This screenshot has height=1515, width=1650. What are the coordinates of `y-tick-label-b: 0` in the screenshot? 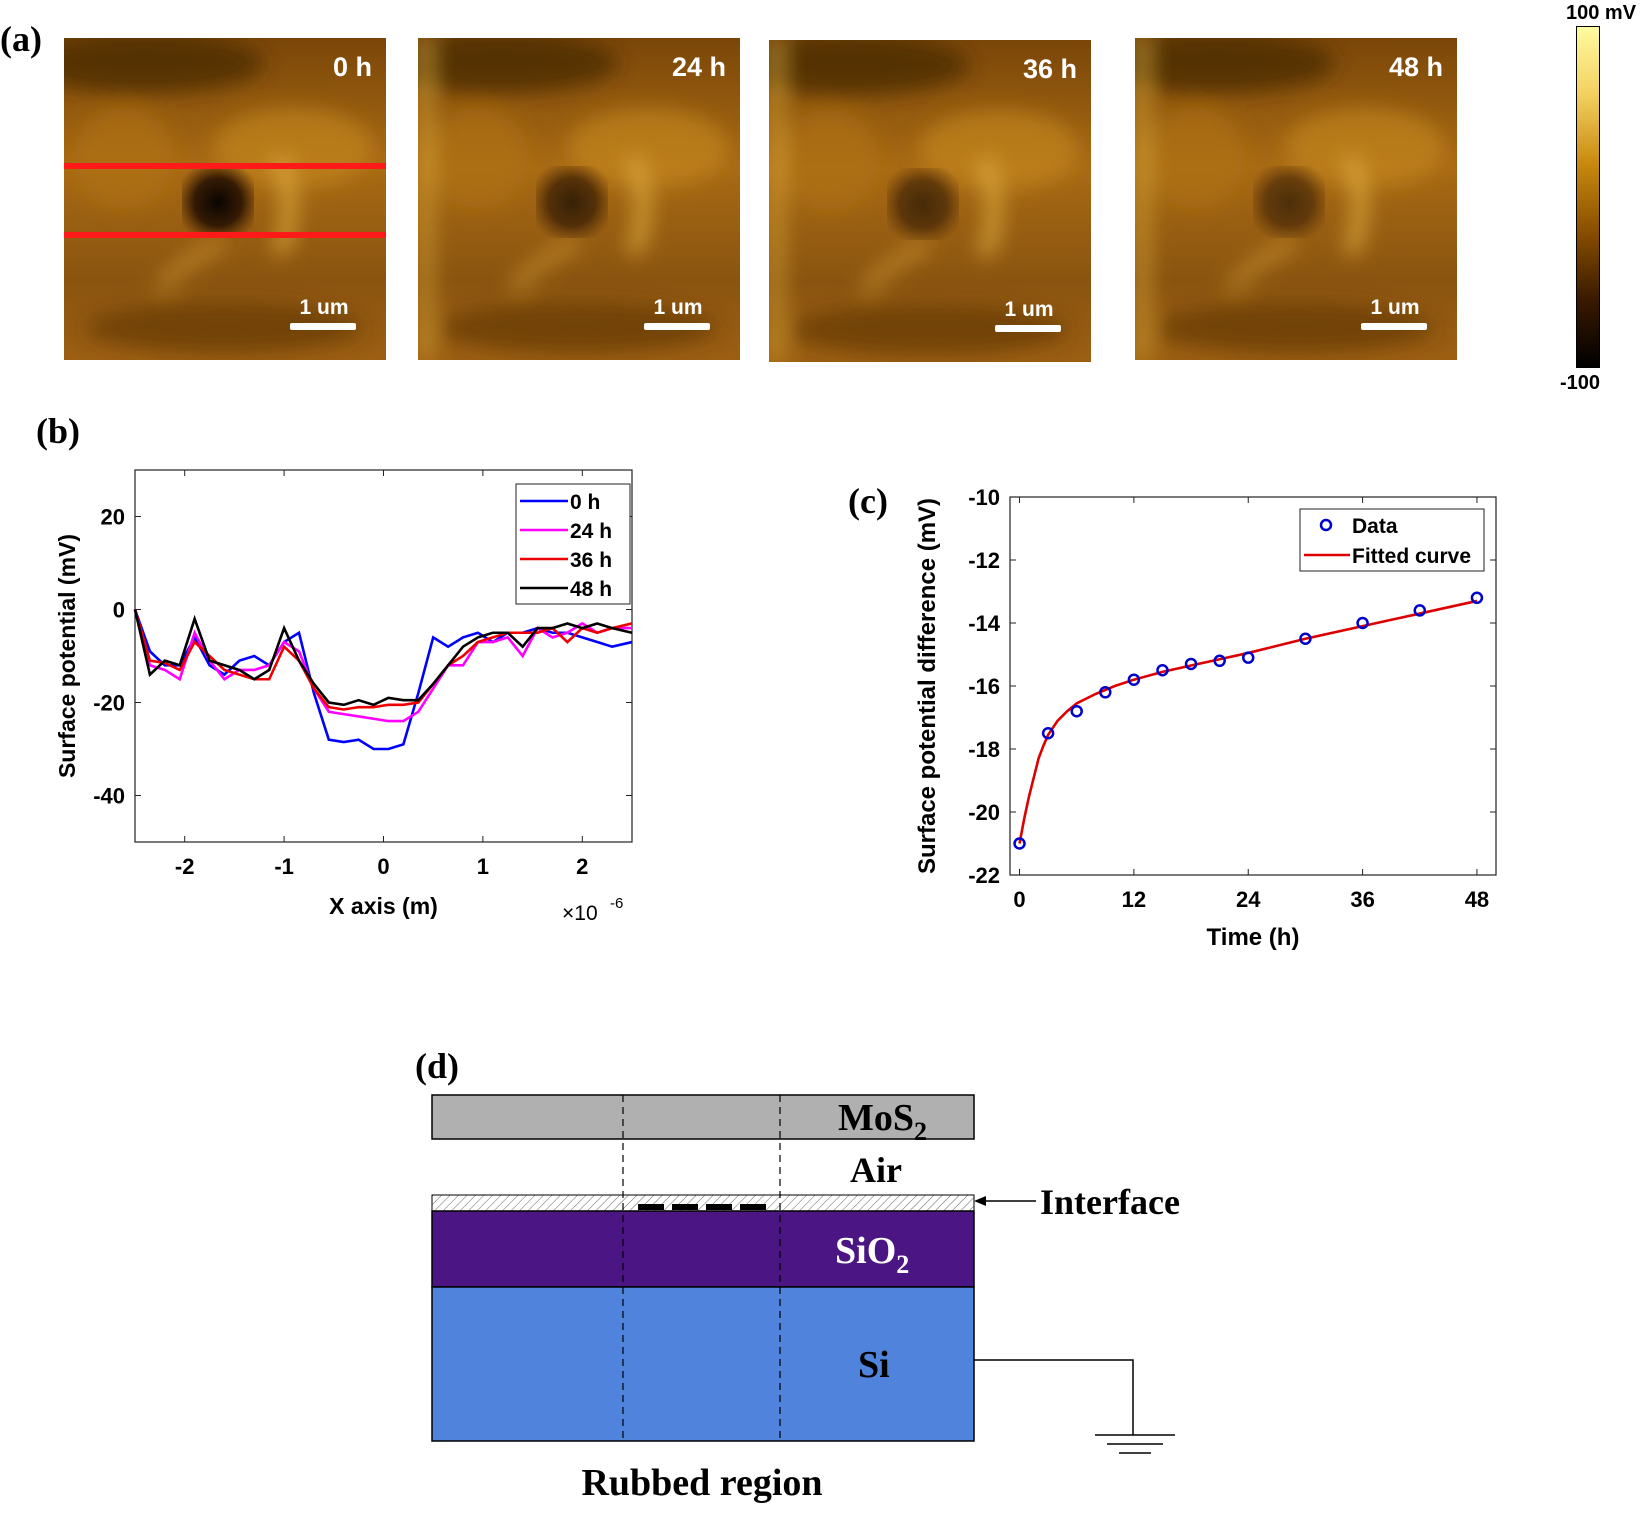 It's located at (119, 610).